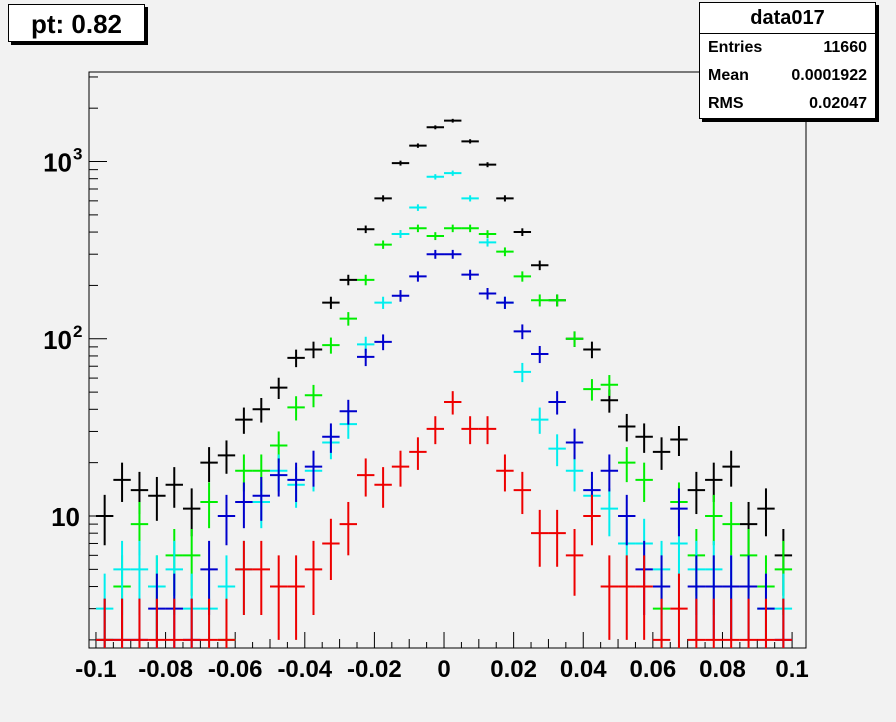 This screenshot has width=896, height=722. Describe the element at coordinates (76, 24) in the screenshot. I see `pt-label: pt: 0.82` at that location.